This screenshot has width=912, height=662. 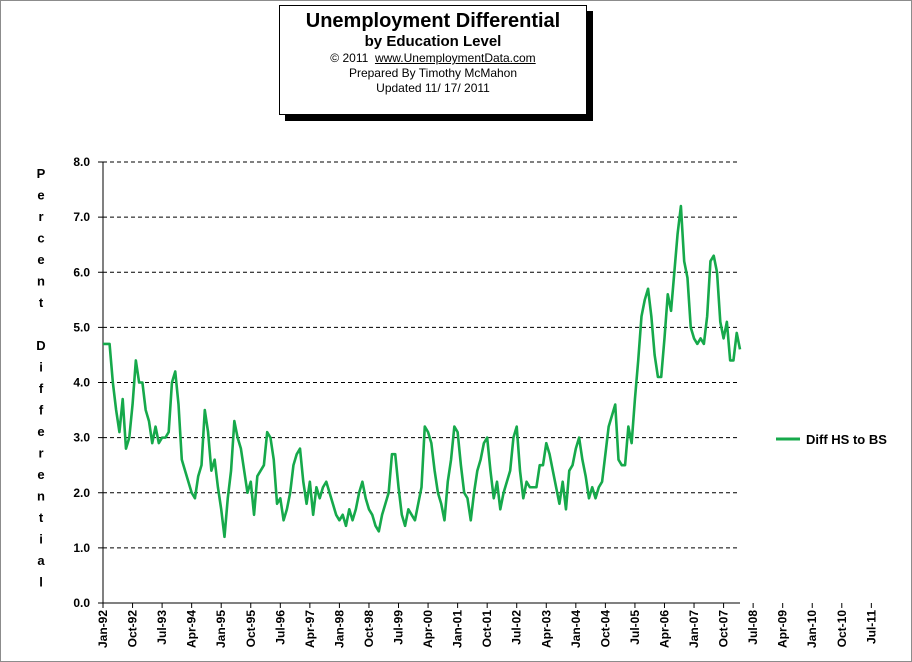 What do you see at coordinates (812, 629) in the screenshot?
I see `x-tick-label: Jan-10` at bounding box center [812, 629].